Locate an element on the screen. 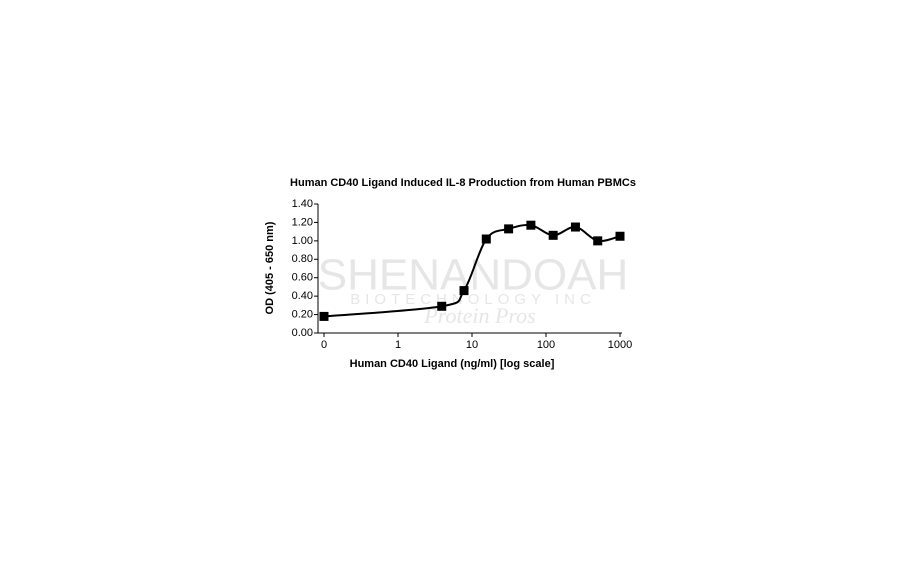 Image resolution: width=912 pixels, height=562 pixels. series-line is located at coordinates (472, 270).